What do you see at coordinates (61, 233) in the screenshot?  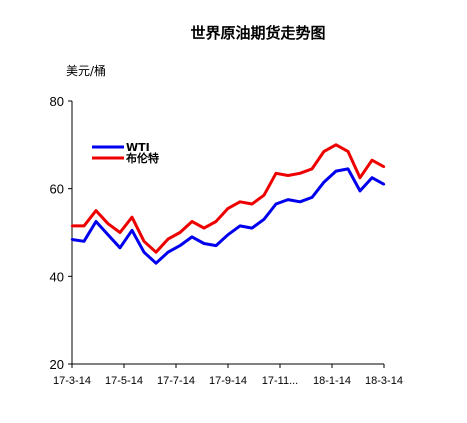 I see `y-ticks: 20 40 60 80` at bounding box center [61, 233].